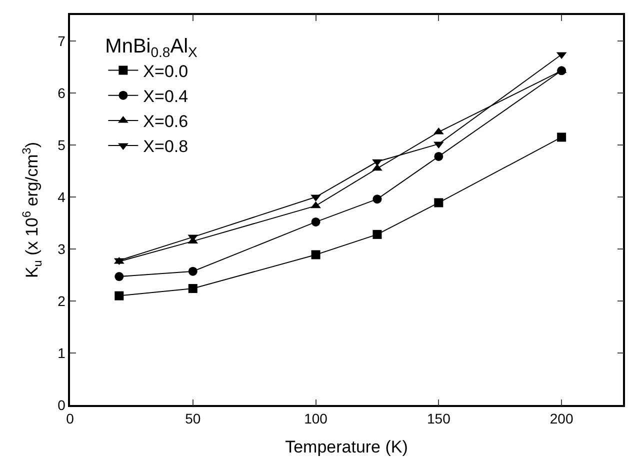 This screenshot has height=470, width=643. I want to click on legend-label: X=0.4, so click(165, 96).